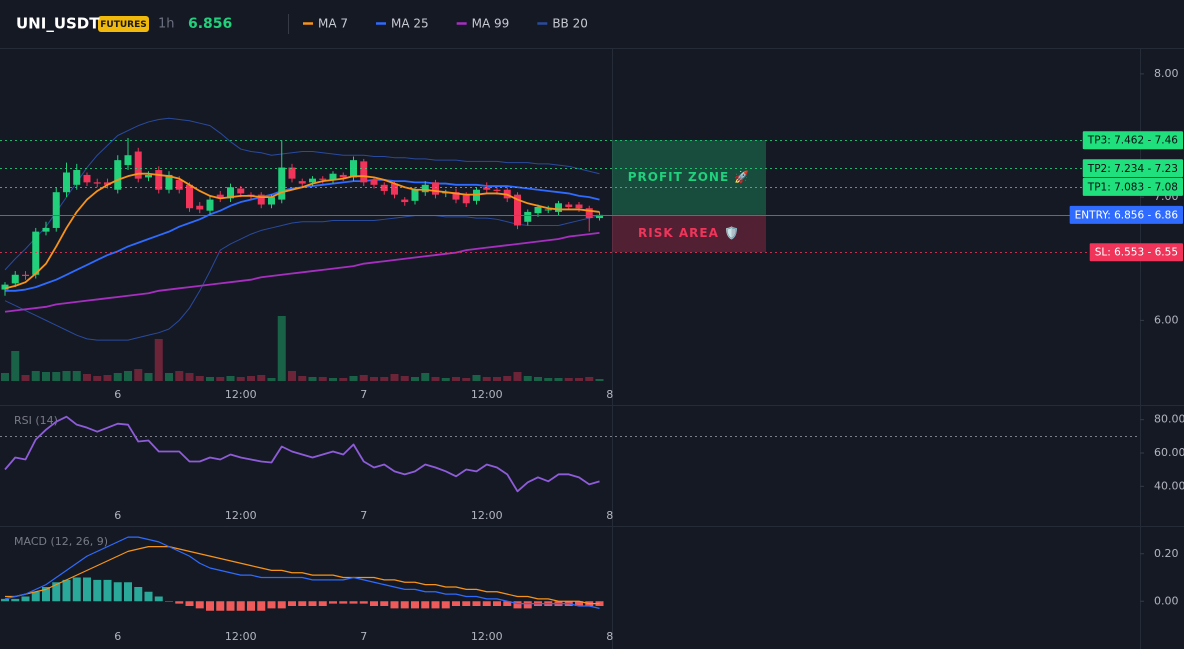 The height and width of the screenshot is (649, 1184). I want to click on legend-label: MA 99, so click(491, 24).